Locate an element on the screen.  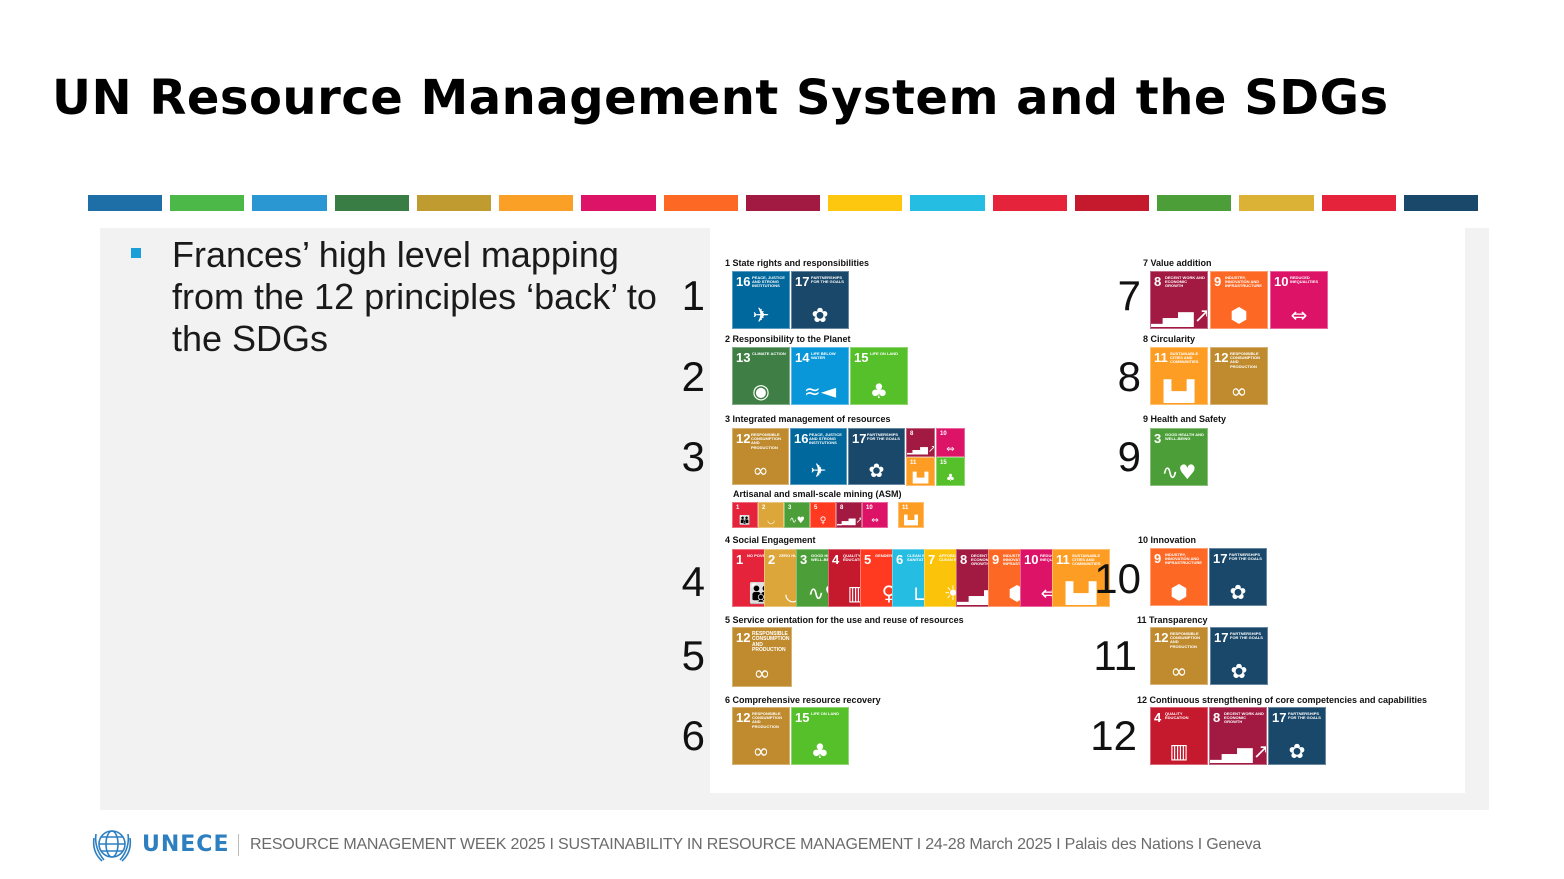
sdg-title: Sustainable cities and communities is located at coordinates (1184, 358).